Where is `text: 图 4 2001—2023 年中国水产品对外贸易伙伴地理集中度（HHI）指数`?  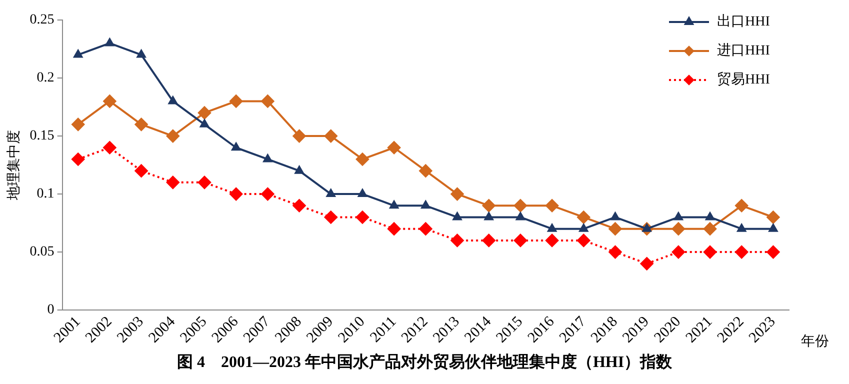 text: 图 4 2001—2023 年中国水产品对外贸易伙伴地理集中度（HHI）指数 is located at coordinates (425, 362).